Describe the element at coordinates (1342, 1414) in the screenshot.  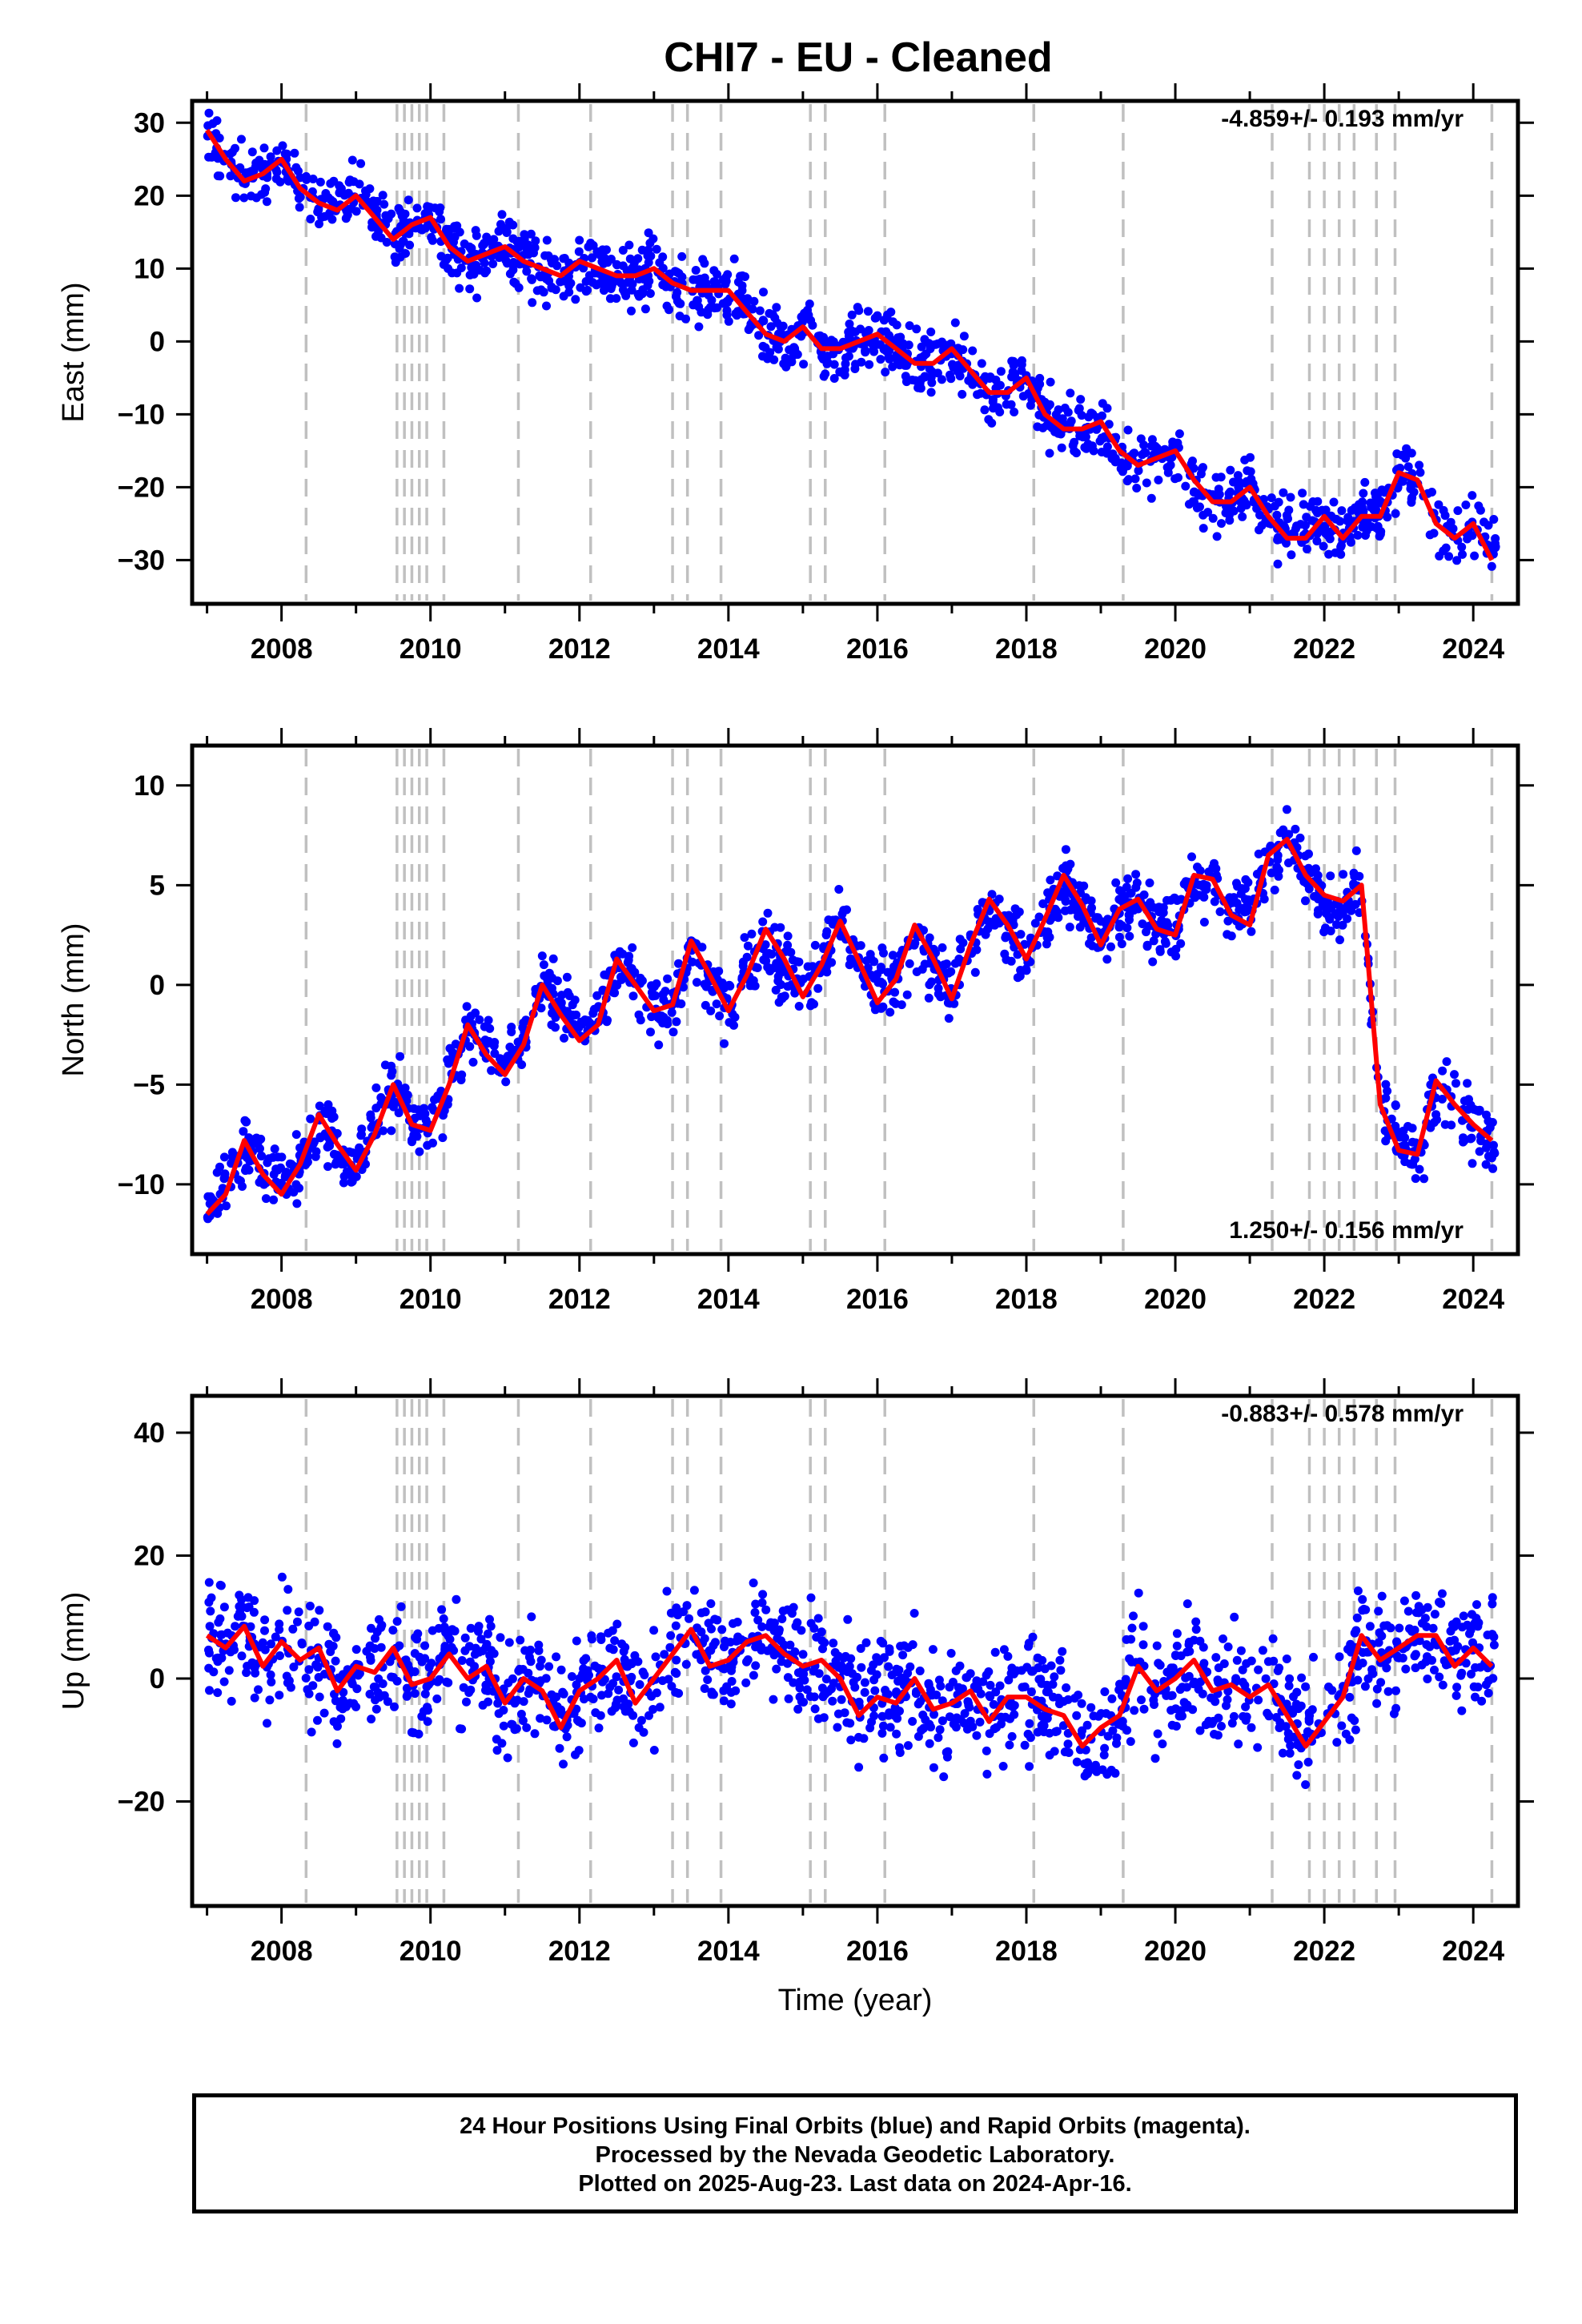
I see `rate-annotation: -0.883+/- 0.578 mm/yr` at that location.